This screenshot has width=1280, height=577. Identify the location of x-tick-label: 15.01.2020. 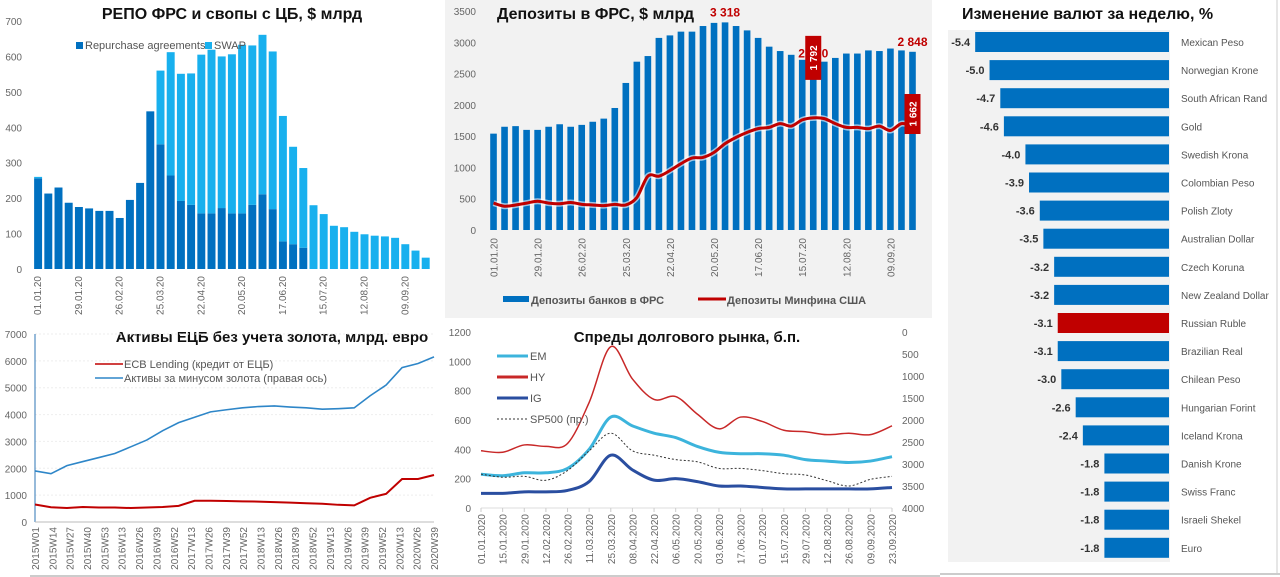
(504, 539).